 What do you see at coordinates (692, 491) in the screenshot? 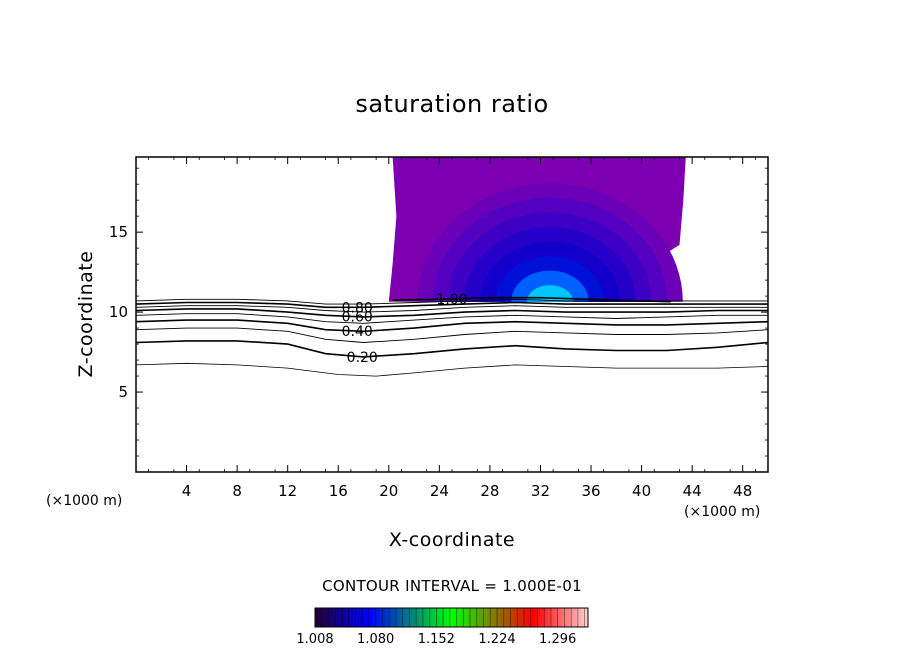
I see `x-tick-label-10: 44` at bounding box center [692, 491].